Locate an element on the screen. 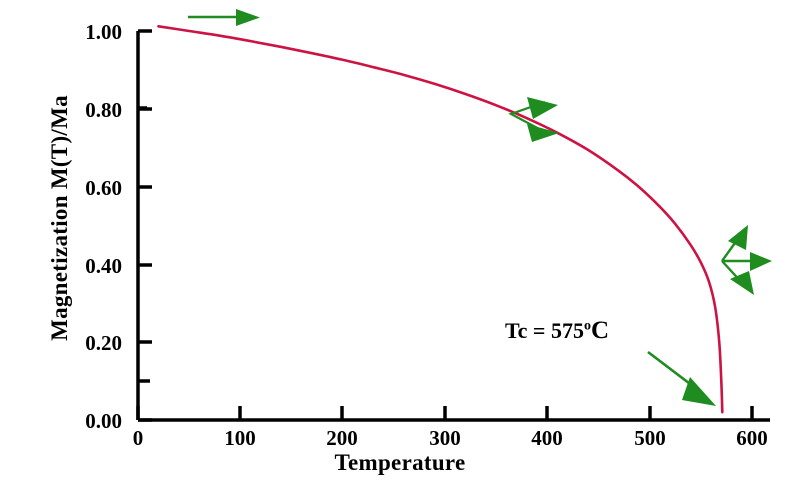 Image resolution: width=800 pixels, height=490 pixels. y-axis-title: Magnetization M(T)/Ma is located at coordinates (59, 218).